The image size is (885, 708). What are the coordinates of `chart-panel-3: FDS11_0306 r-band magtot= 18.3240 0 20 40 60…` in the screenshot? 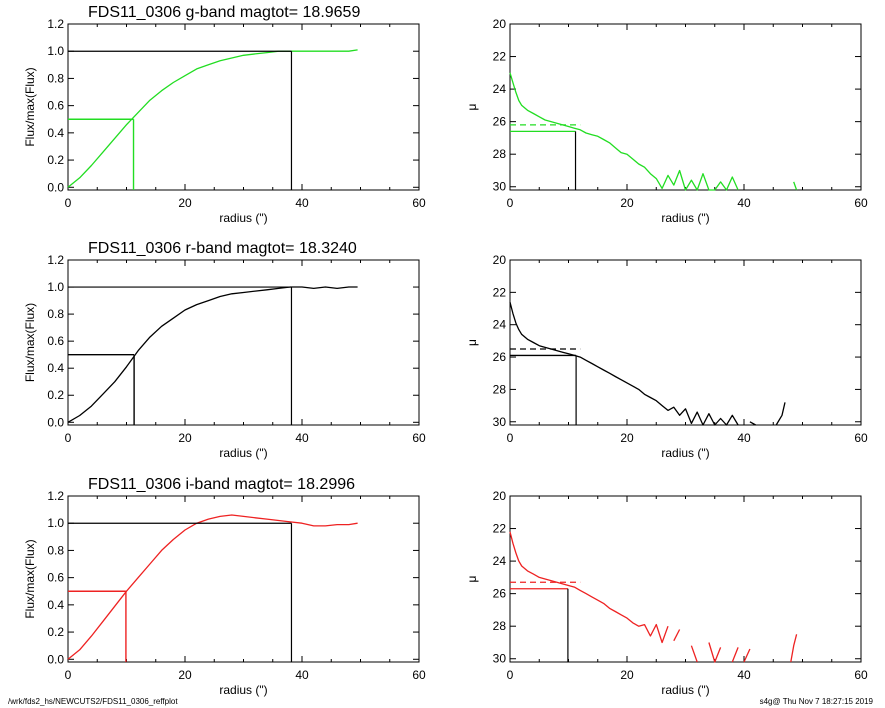 It's located at (224, 350).